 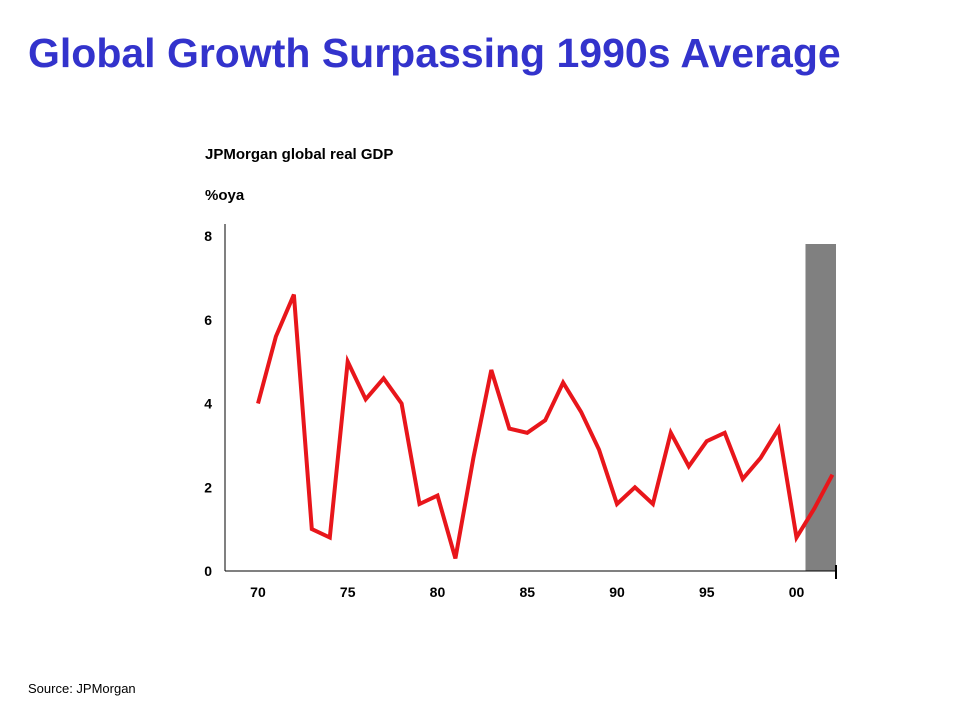 I want to click on x-tick-label: 80, so click(x=438, y=592).